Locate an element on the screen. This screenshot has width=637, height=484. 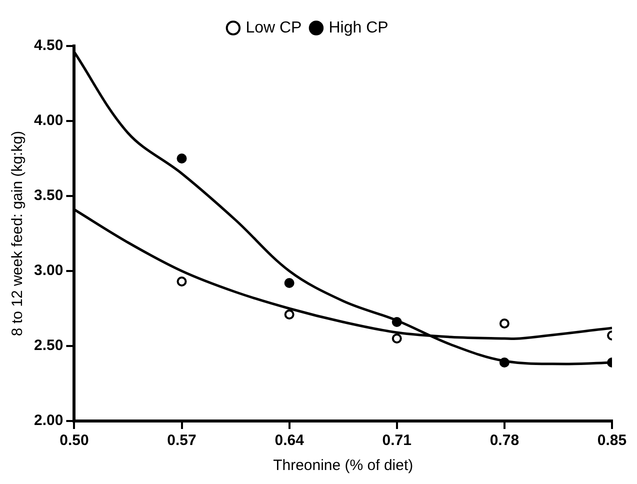
y-tick-label: 2.00 is located at coordinates (49, 421).